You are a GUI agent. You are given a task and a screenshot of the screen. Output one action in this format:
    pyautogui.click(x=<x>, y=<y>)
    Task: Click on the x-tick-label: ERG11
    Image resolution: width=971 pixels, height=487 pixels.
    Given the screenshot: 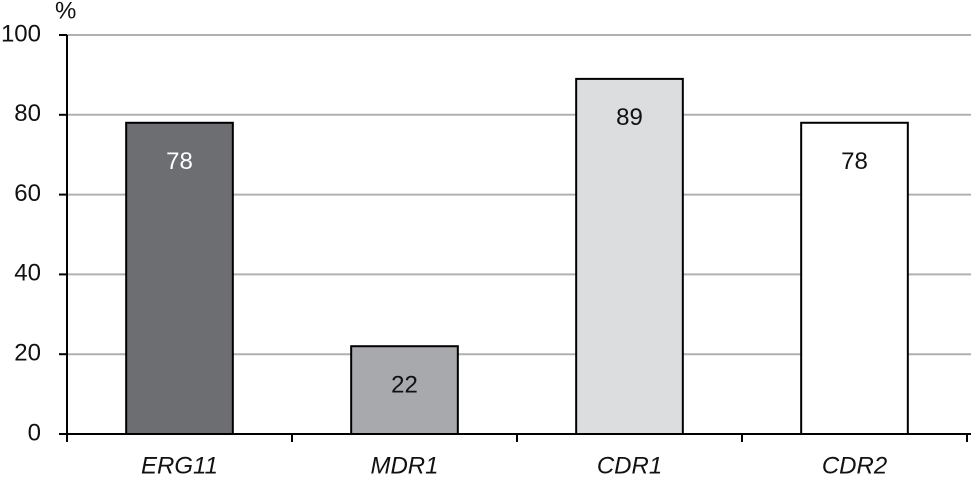 What is the action you would take?
    pyautogui.click(x=179, y=465)
    